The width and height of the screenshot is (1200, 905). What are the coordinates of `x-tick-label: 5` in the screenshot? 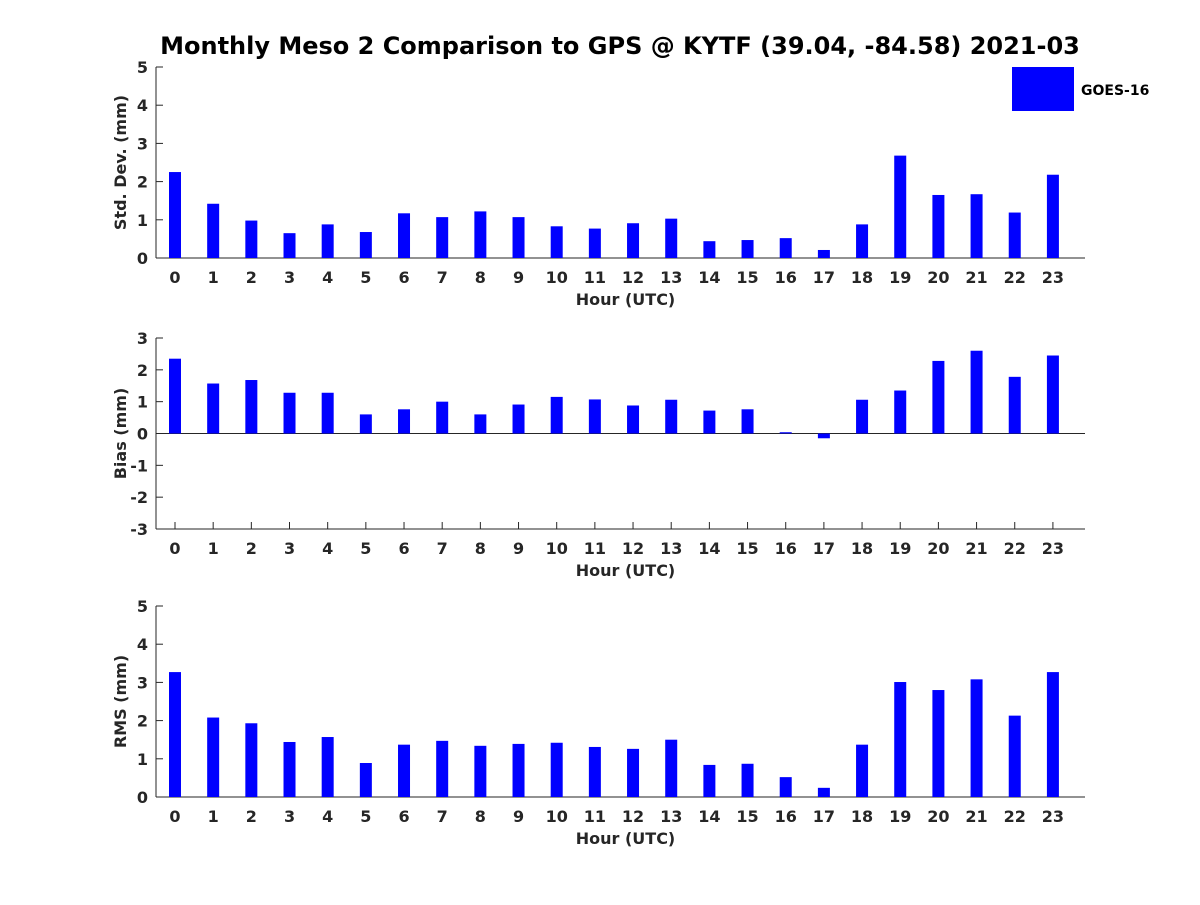 It's located at (365, 816).